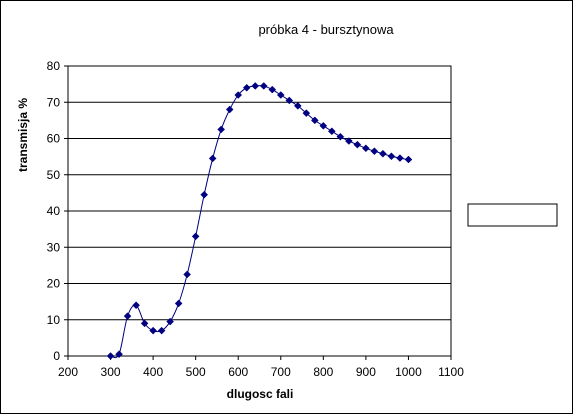 Image resolution: width=573 pixels, height=415 pixels. I want to click on x-tick-label: 300, so click(111, 372).